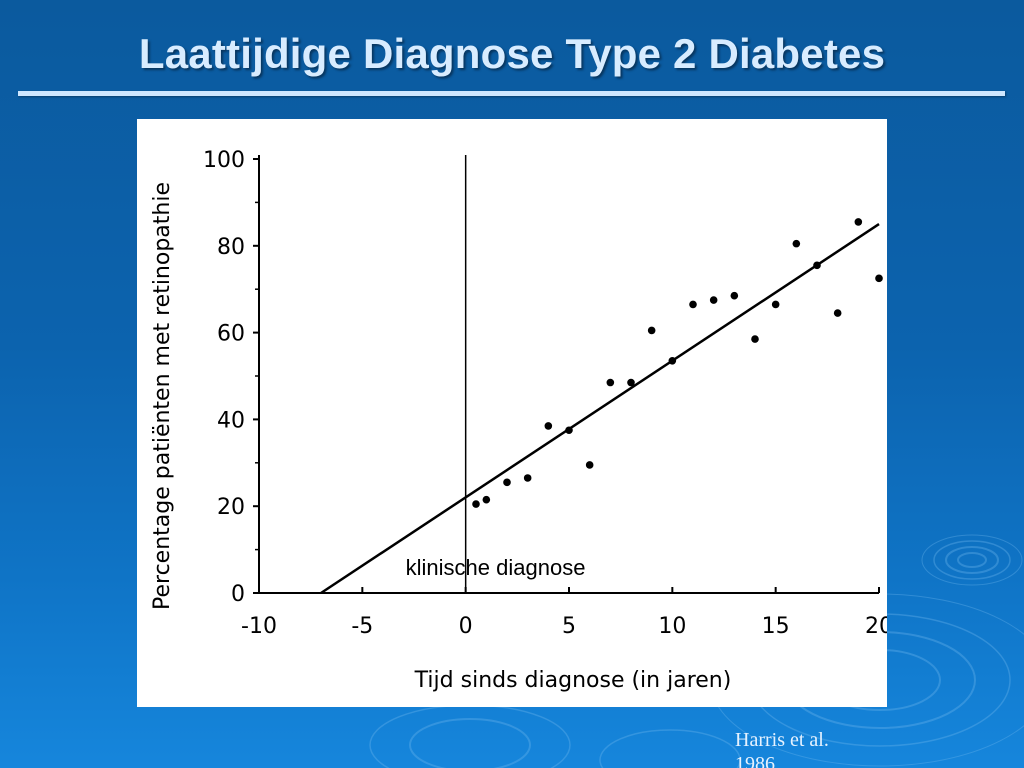  What do you see at coordinates (512, 53) in the screenshot?
I see `slide-title: Laattijdige Diagnose Type 2 Diabetes` at bounding box center [512, 53].